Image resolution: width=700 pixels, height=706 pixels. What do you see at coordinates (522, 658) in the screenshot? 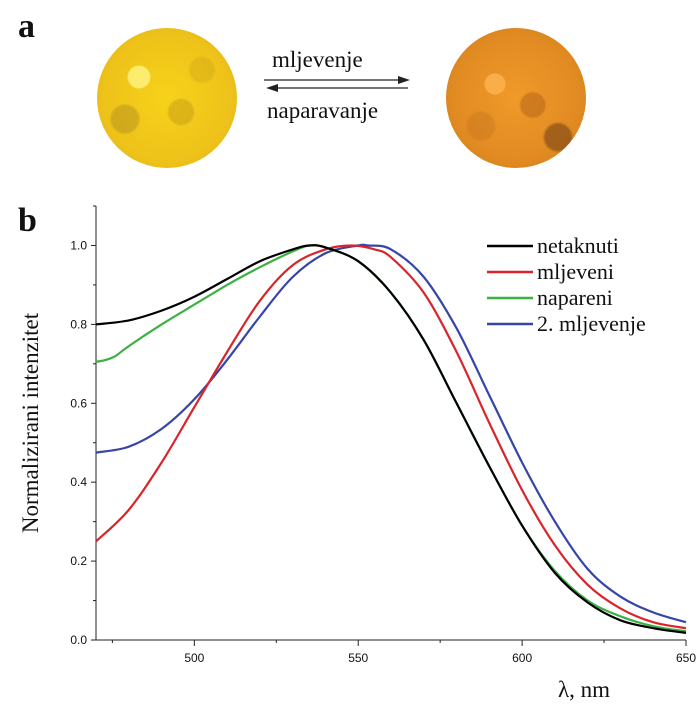
I see `x-tick-label: 600` at bounding box center [522, 658].